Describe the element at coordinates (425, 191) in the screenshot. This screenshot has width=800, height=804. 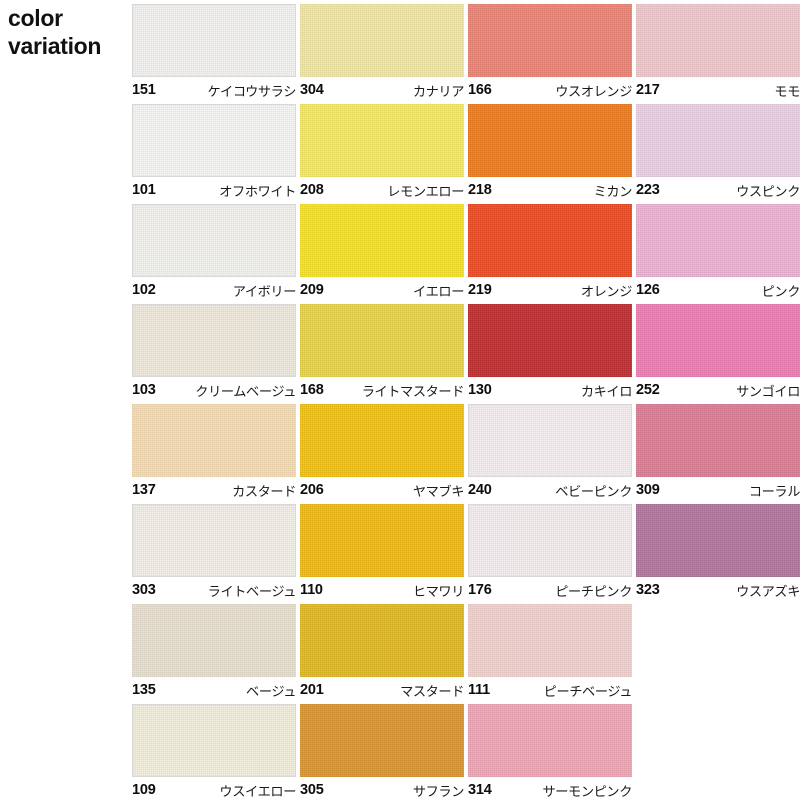
I see `swatch-name: レモンエロー` at that location.